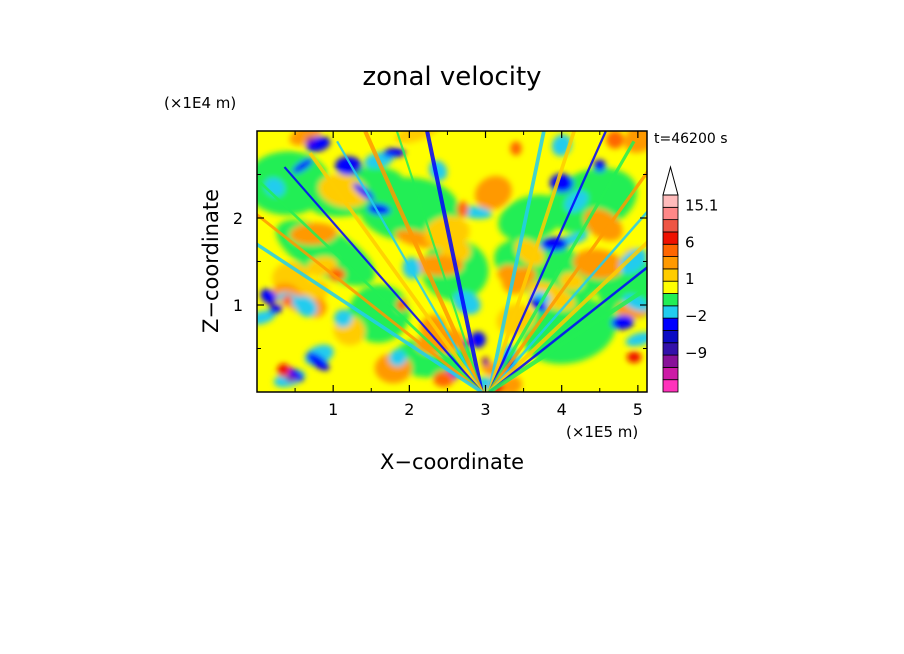  Describe the element at coordinates (238, 305) in the screenshot. I see `y-tick-label: 1` at that location.